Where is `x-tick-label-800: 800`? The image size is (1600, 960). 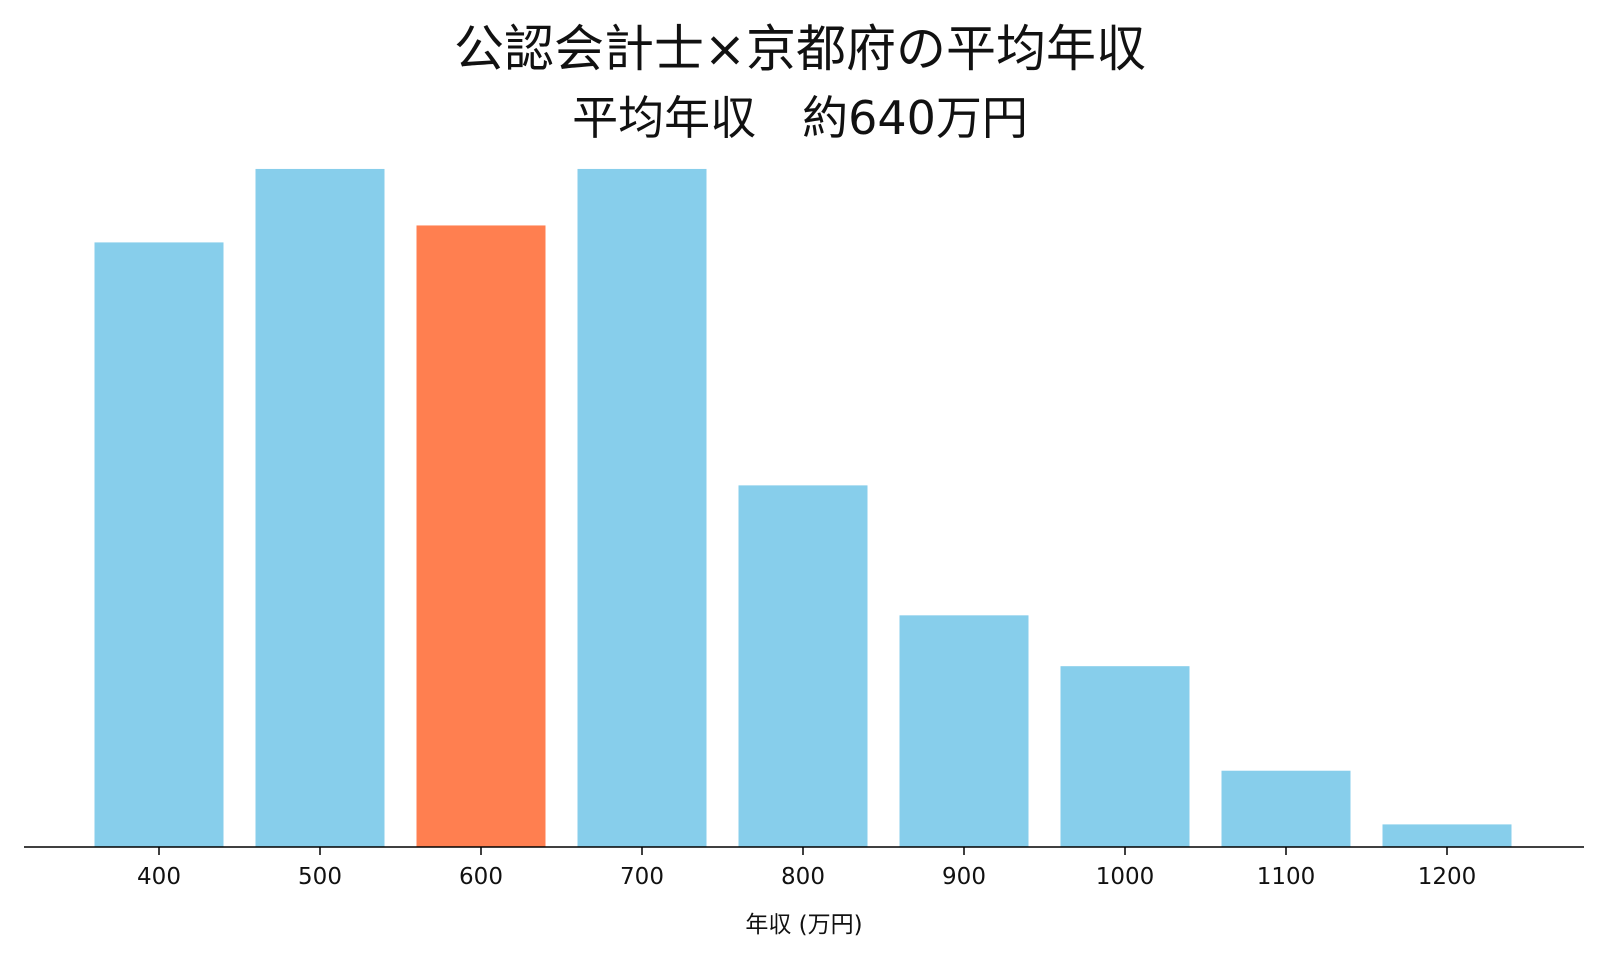
x-tick-label-800: 800 is located at coordinates (803, 877).